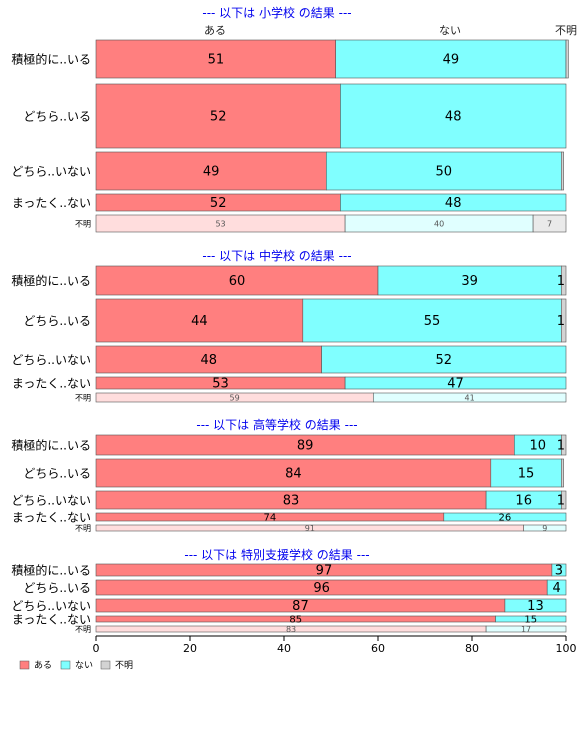  I want to click on data-label-3-1-0: 96, so click(321, 588).